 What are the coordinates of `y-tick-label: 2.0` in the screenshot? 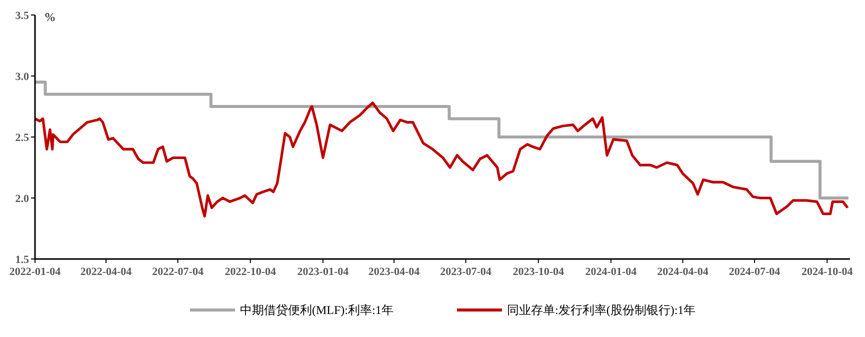 It's located at (22, 199).